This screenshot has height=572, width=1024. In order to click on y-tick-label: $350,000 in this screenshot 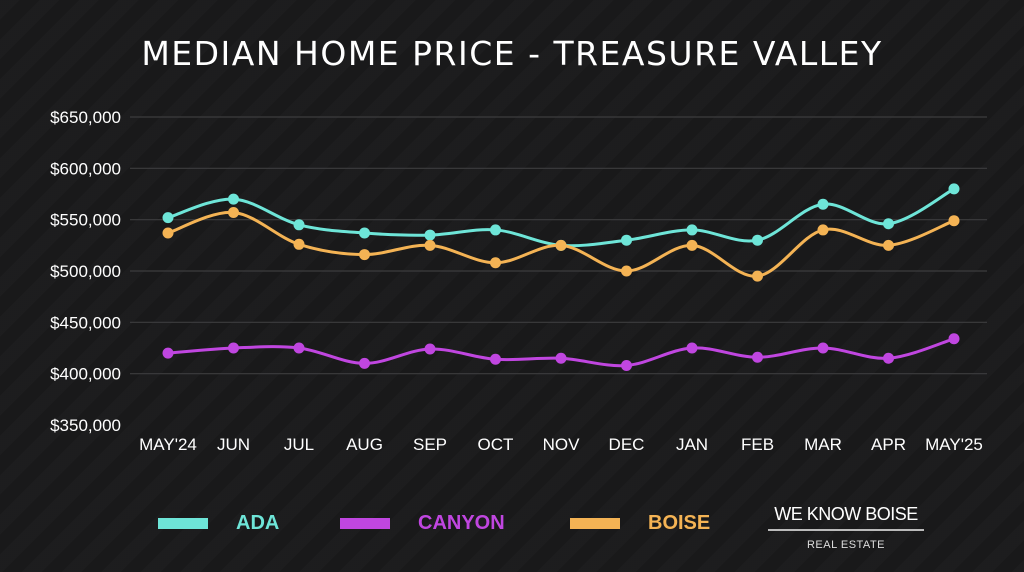, I will do `click(85, 425)`.